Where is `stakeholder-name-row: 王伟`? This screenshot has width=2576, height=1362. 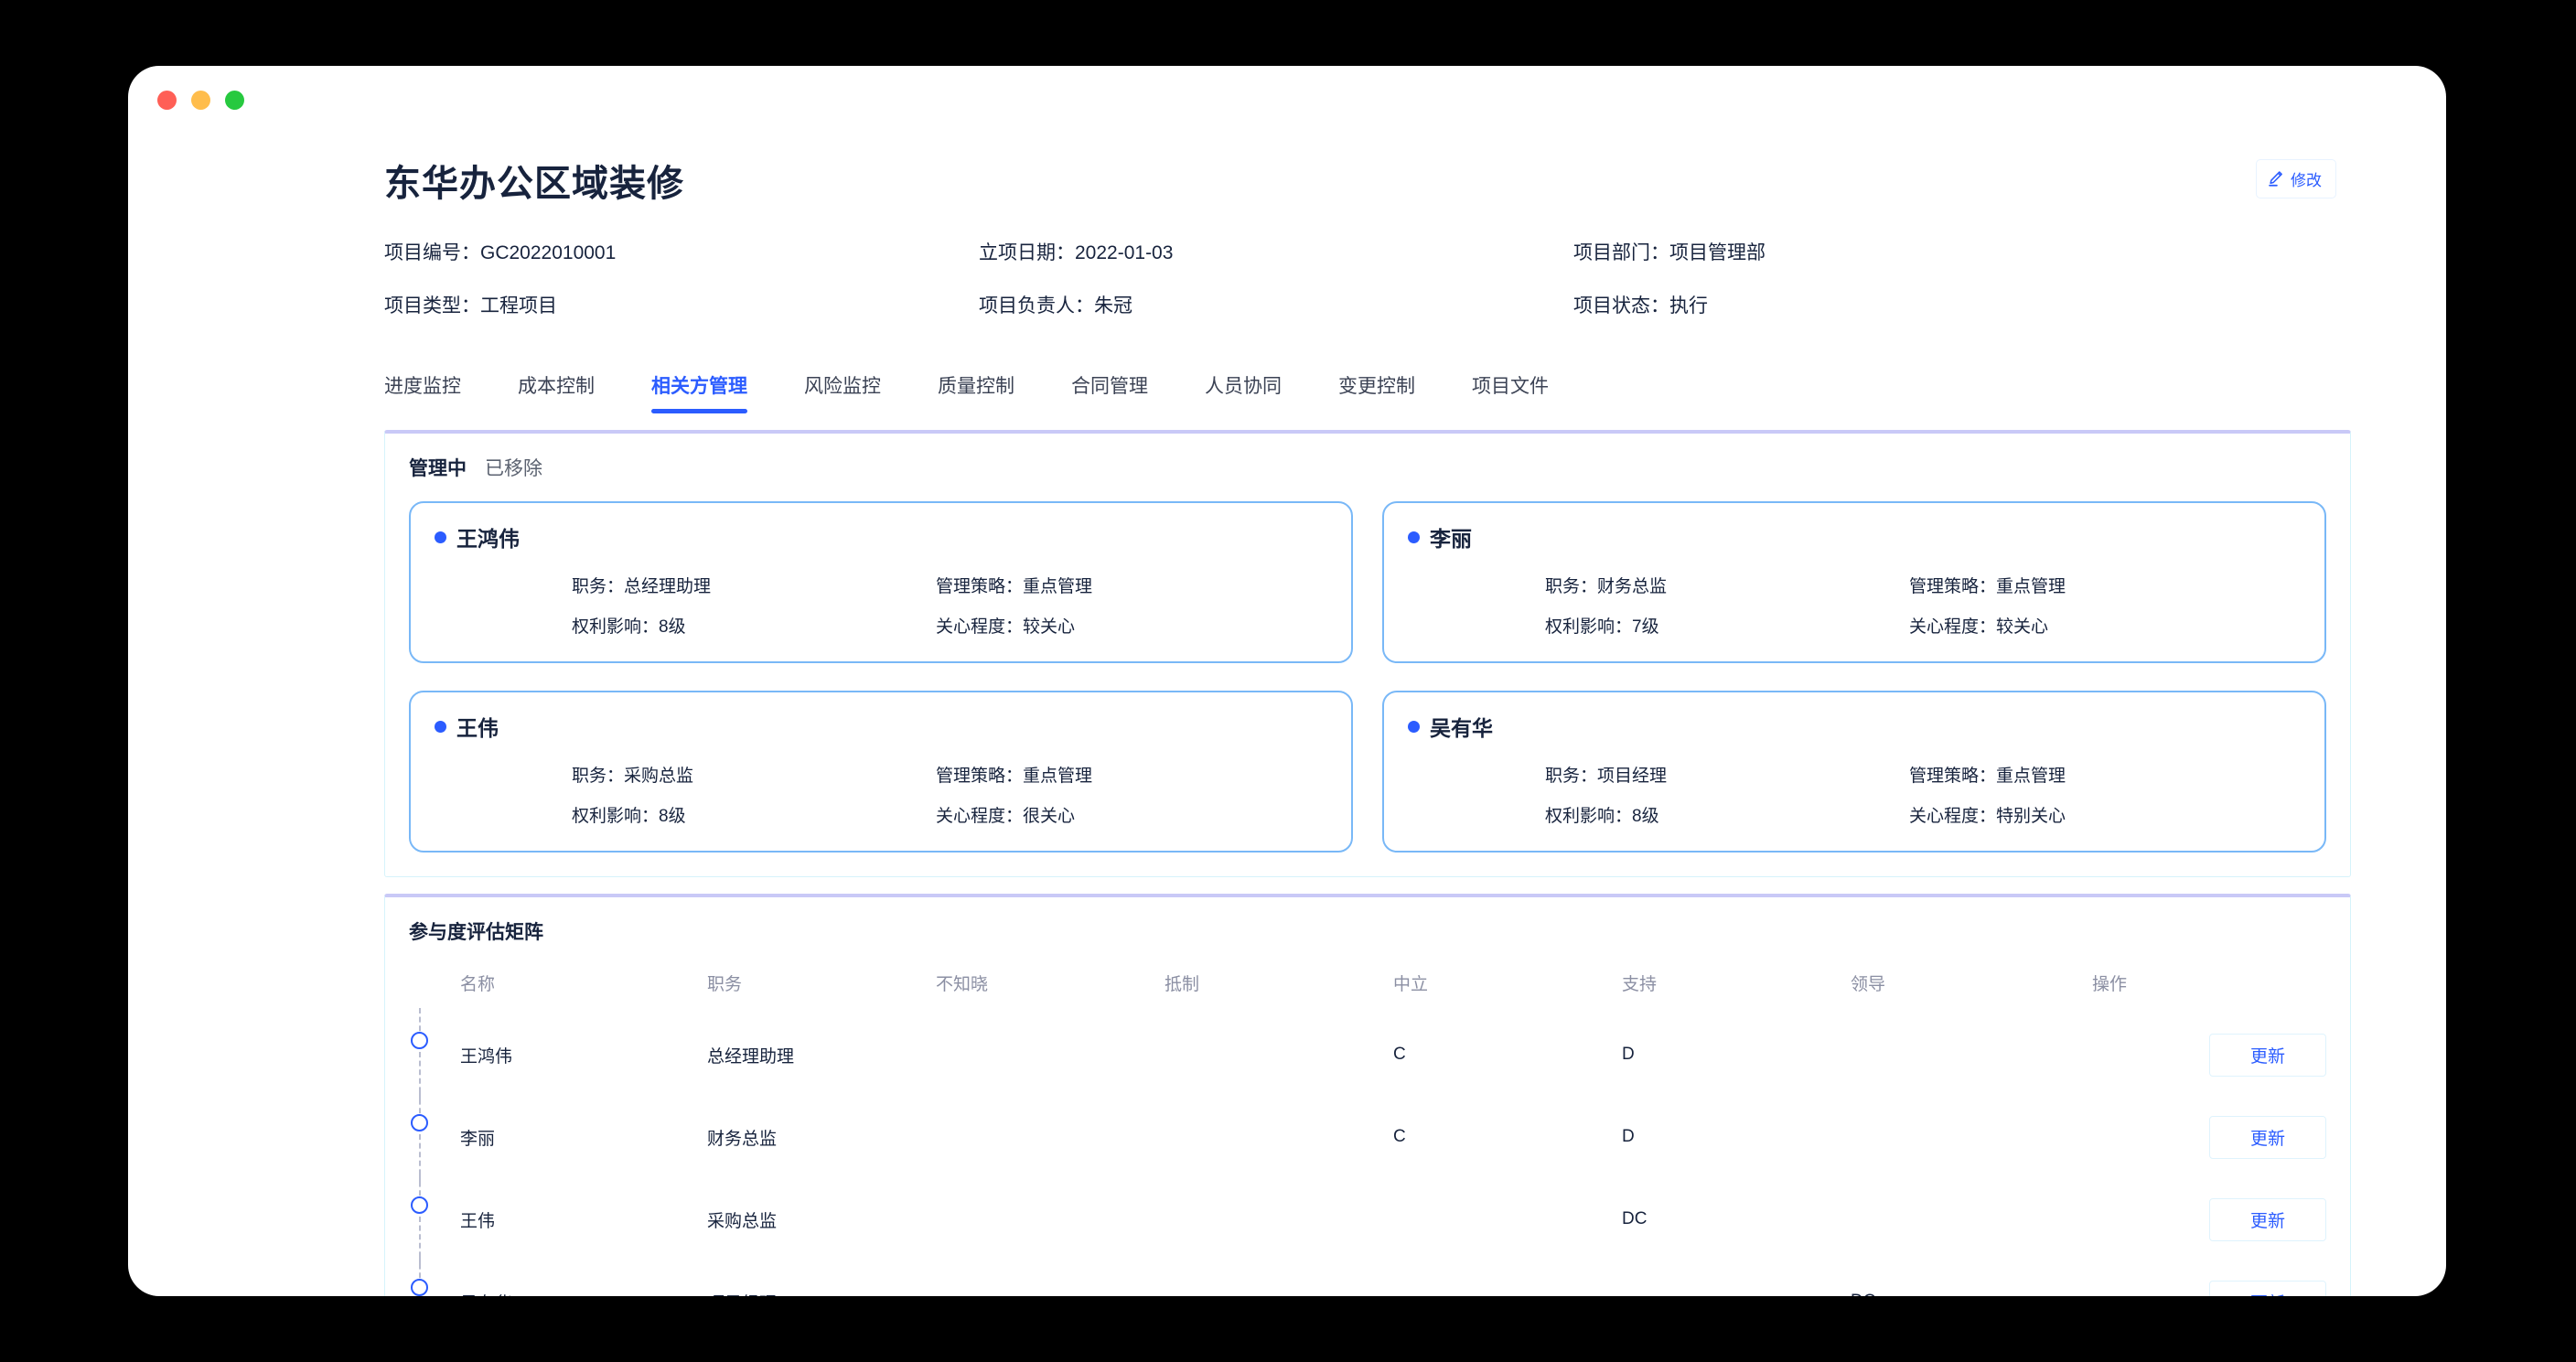
stakeholder-name-row: 王伟 is located at coordinates (881, 726).